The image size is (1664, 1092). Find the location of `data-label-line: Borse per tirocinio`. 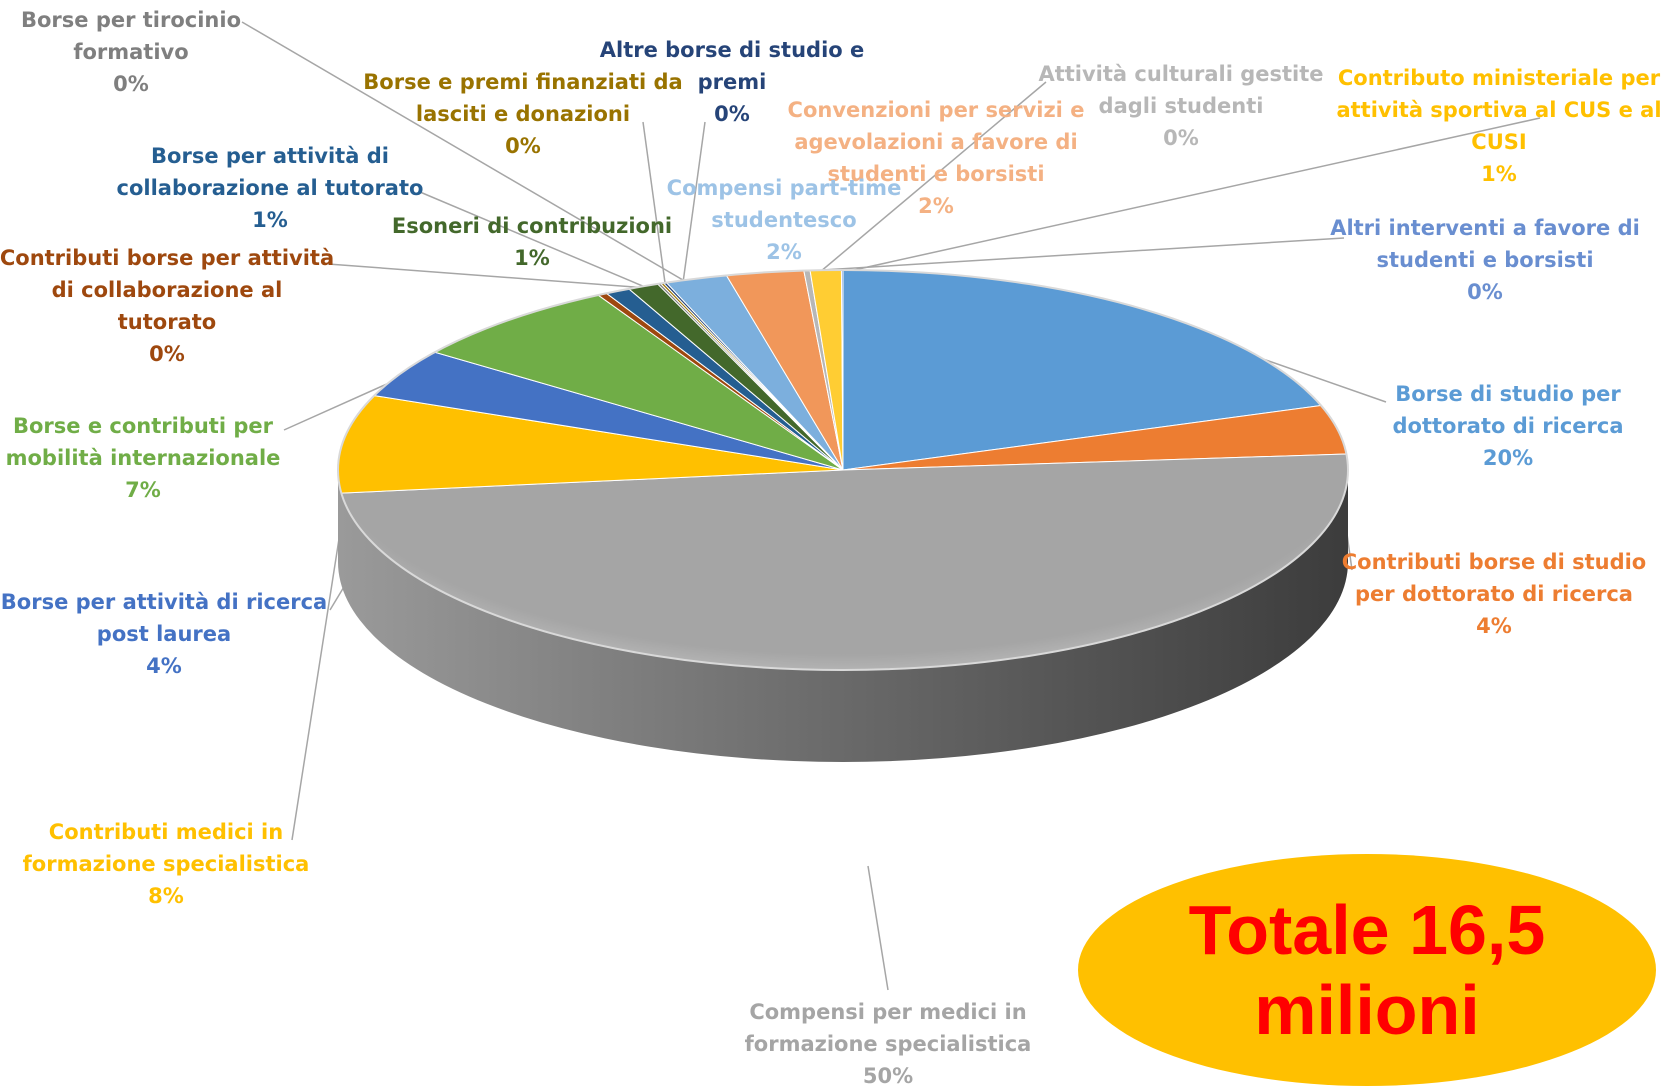

data-label-line: Borse per tirocinio is located at coordinates (131, 20).